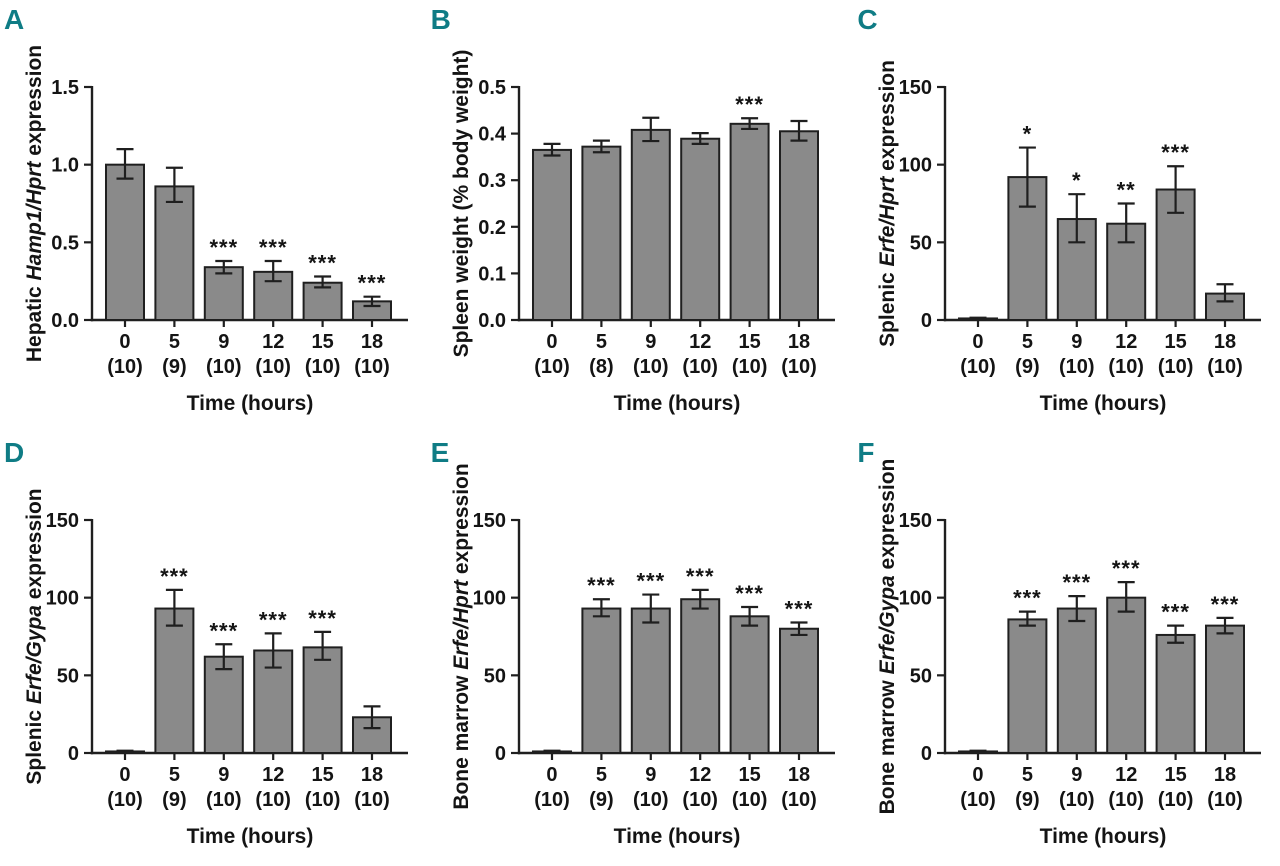 The height and width of the screenshot is (866, 1280). I want to click on x-axis-title: Time (hours), so click(676, 836).